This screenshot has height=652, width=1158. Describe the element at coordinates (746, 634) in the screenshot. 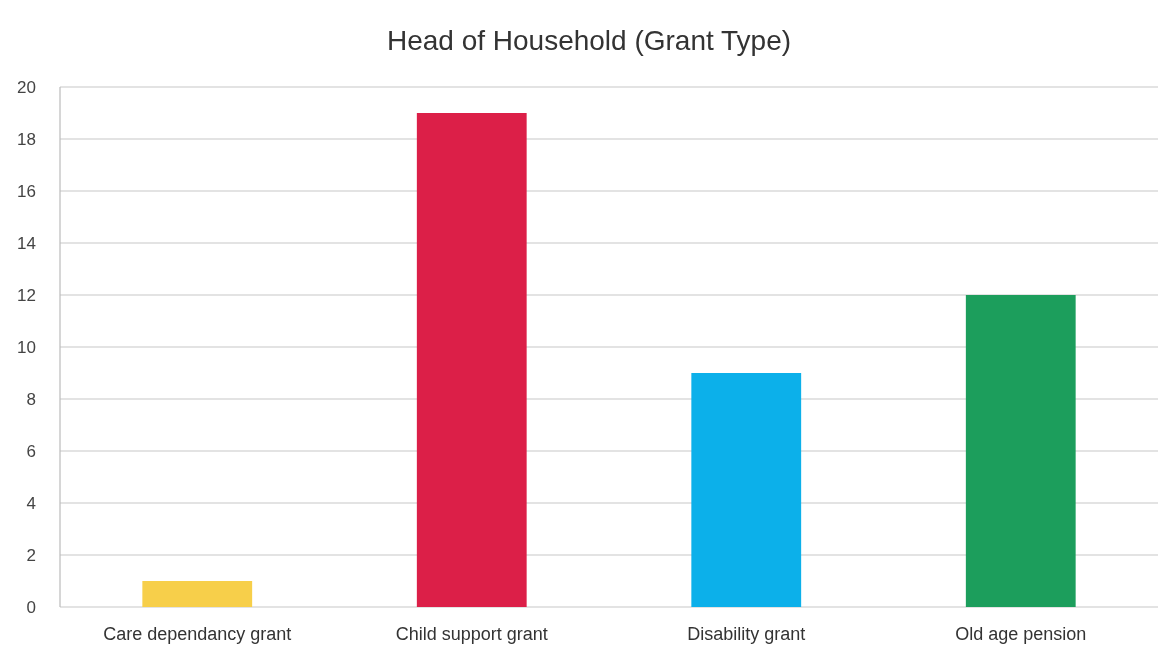

I see `x-tick-label: Disability grant` at that location.